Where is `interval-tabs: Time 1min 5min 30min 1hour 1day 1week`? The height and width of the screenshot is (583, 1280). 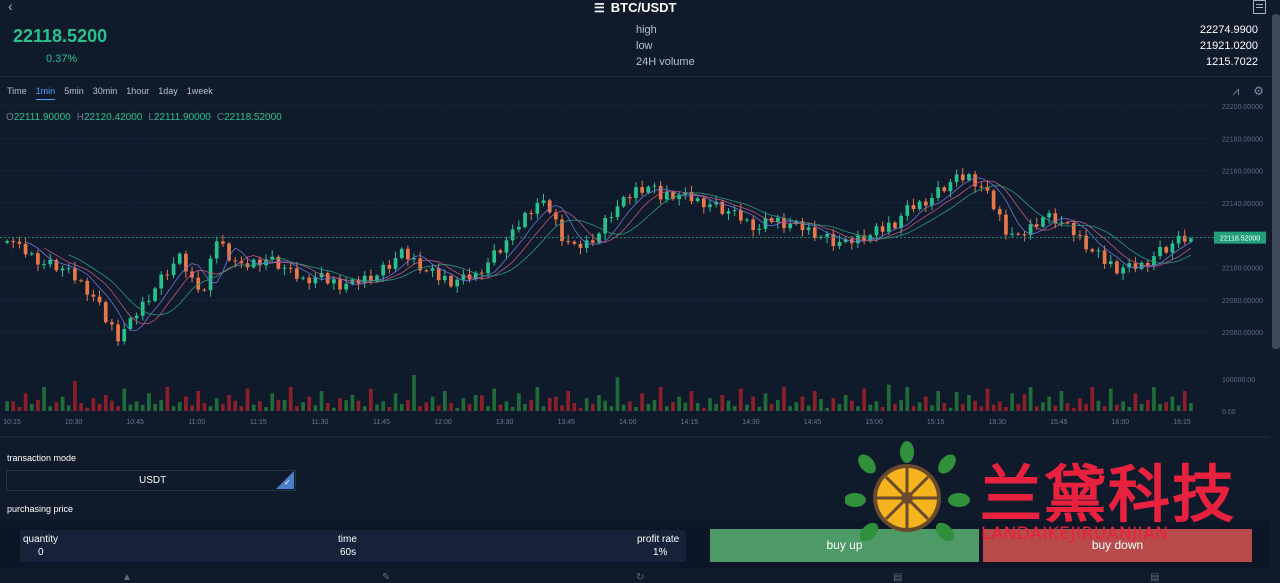 interval-tabs: Time 1min 5min 30min 1hour 1day 1week is located at coordinates (114, 93).